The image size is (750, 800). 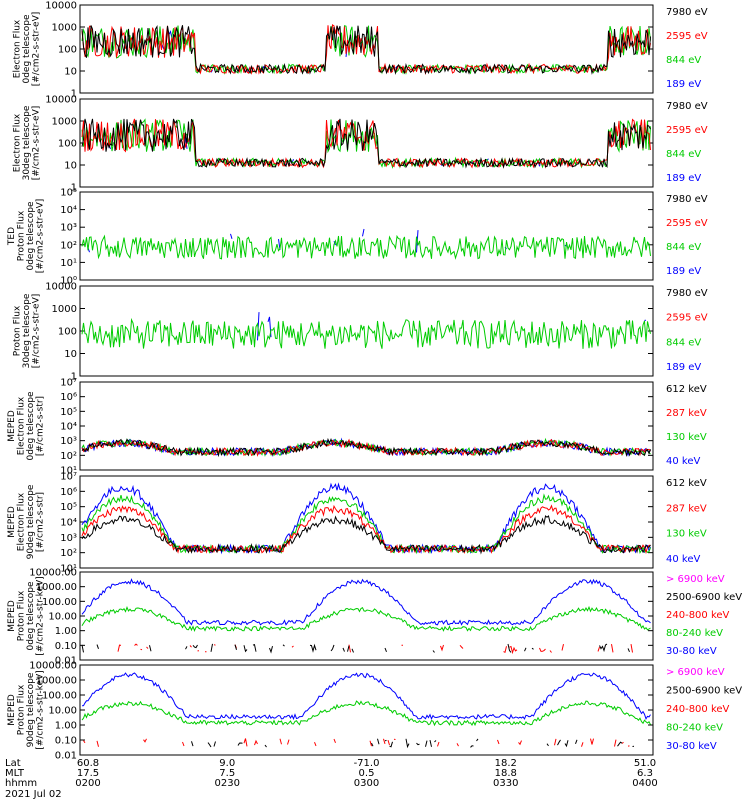 What do you see at coordinates (366, 783) in the screenshot?
I see `x-tick-label: 0300` at bounding box center [366, 783].